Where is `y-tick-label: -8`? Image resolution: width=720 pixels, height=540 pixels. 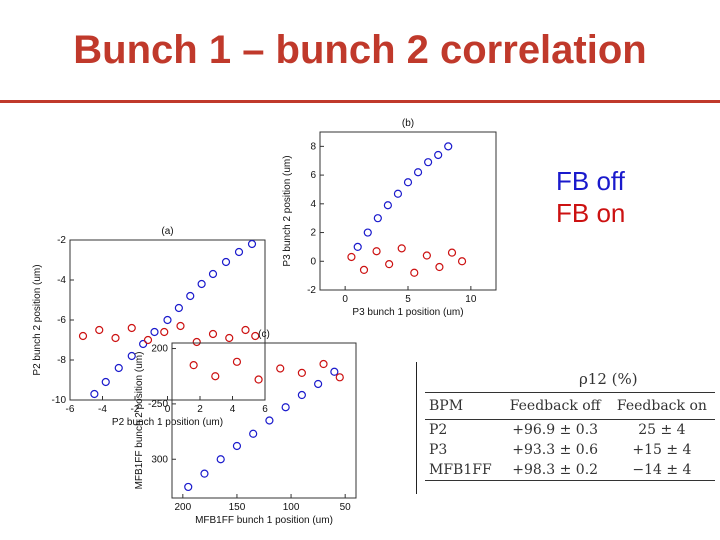 y-tick-label: -8 is located at coordinates (61, 360).